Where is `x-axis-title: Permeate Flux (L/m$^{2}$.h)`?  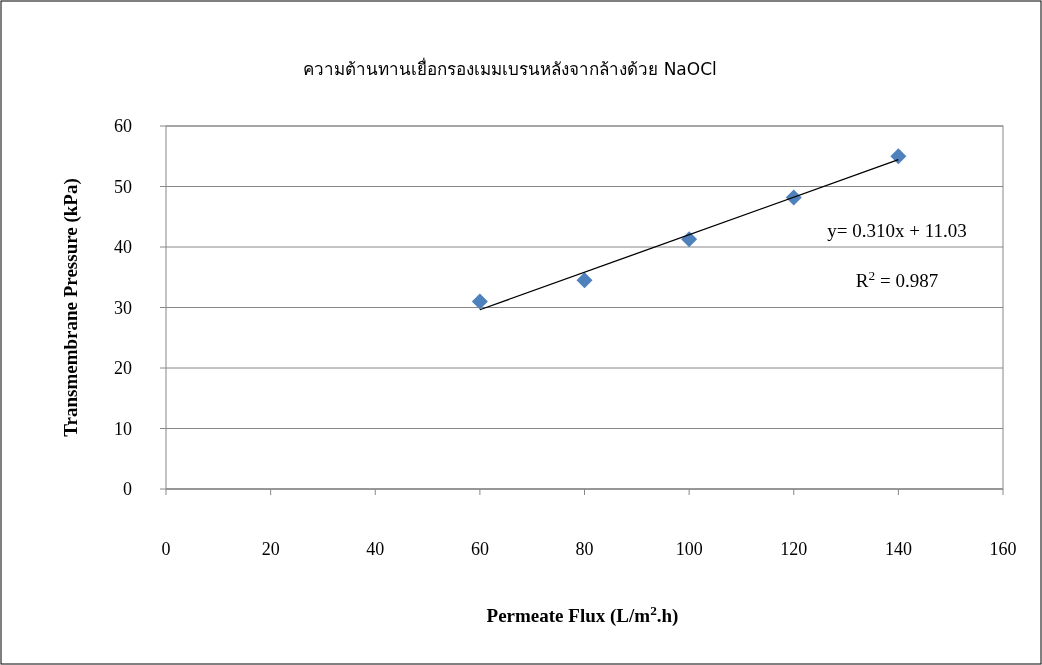
x-axis-title: Permeate Flux (L/m$^{2}$.h) is located at coordinates (582, 614).